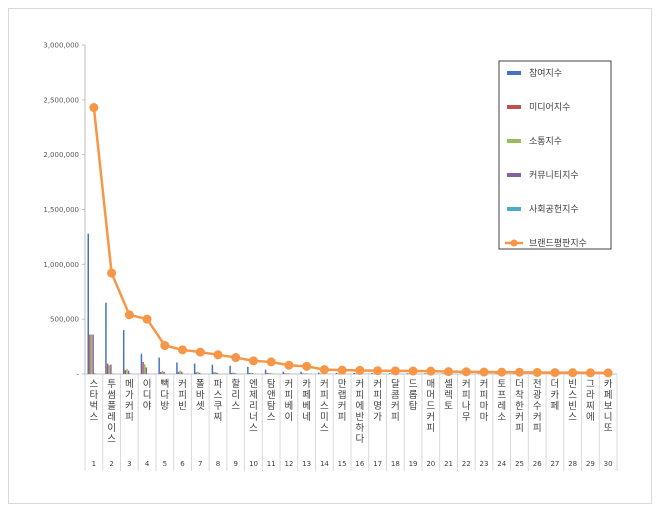 The height and width of the screenshot is (512, 660). Describe the element at coordinates (501, 464) in the screenshot. I see `rank-label: 24` at that location.